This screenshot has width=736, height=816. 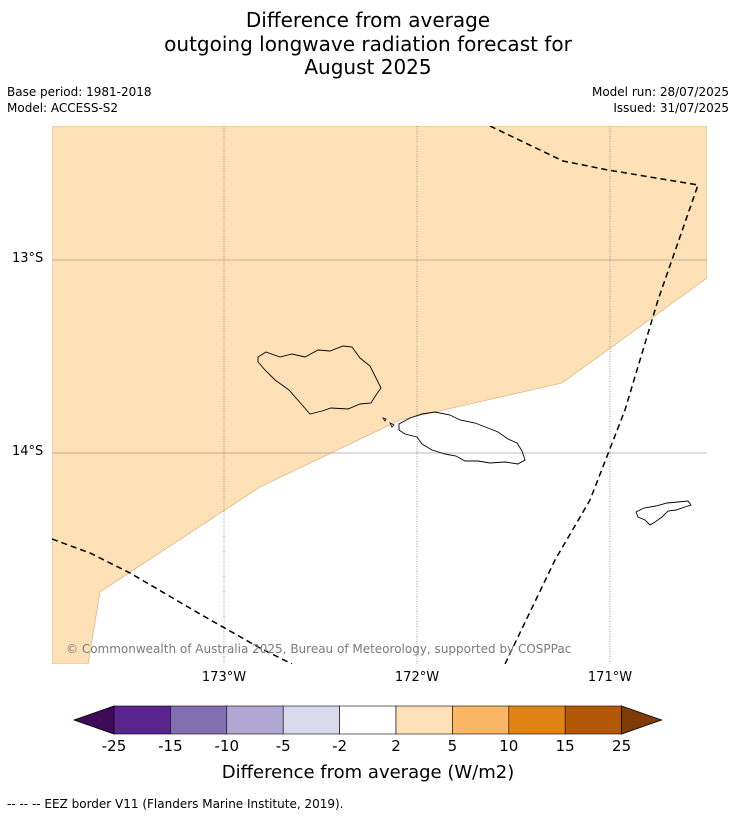 What do you see at coordinates (462, 438) in the screenshot?
I see `upolu-island` at bounding box center [462, 438].